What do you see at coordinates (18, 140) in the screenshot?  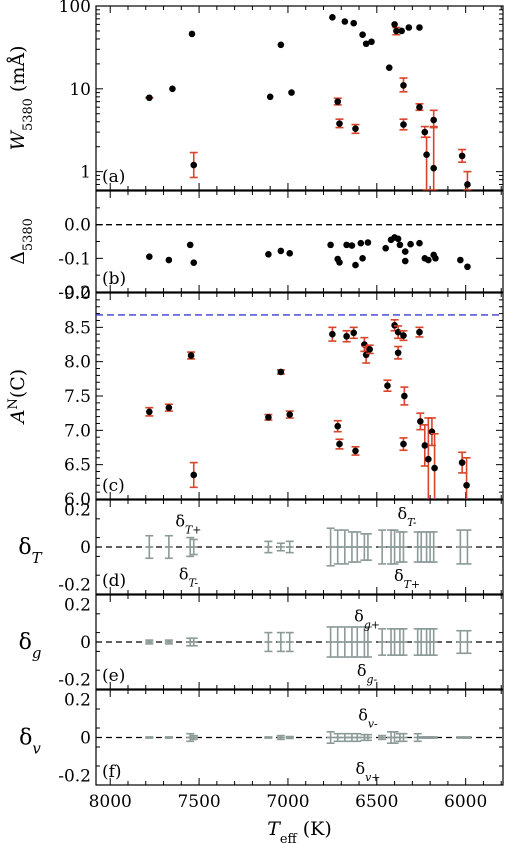 I see `y-axis-label-part: W` at bounding box center [18, 140].